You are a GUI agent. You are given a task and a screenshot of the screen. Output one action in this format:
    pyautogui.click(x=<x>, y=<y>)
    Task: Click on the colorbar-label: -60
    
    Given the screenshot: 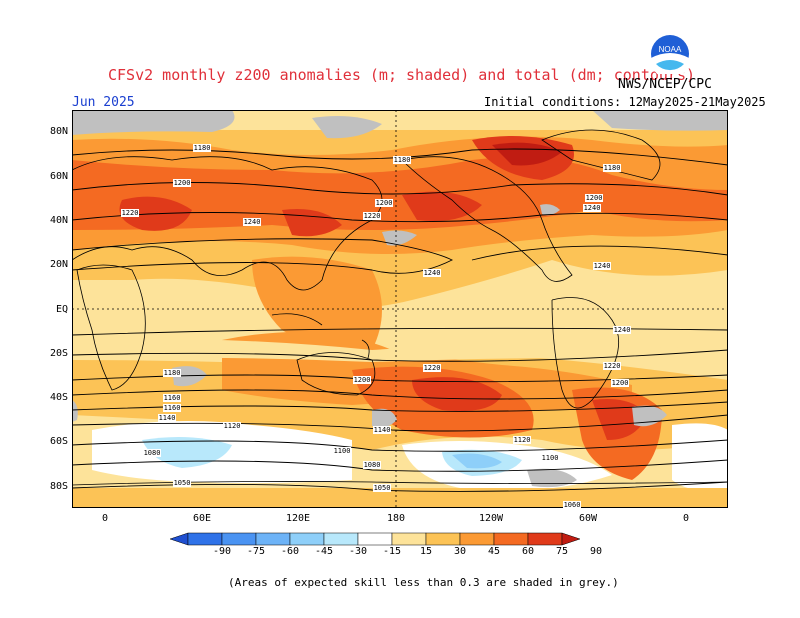 What is the action you would take?
    pyautogui.click(x=290, y=551)
    